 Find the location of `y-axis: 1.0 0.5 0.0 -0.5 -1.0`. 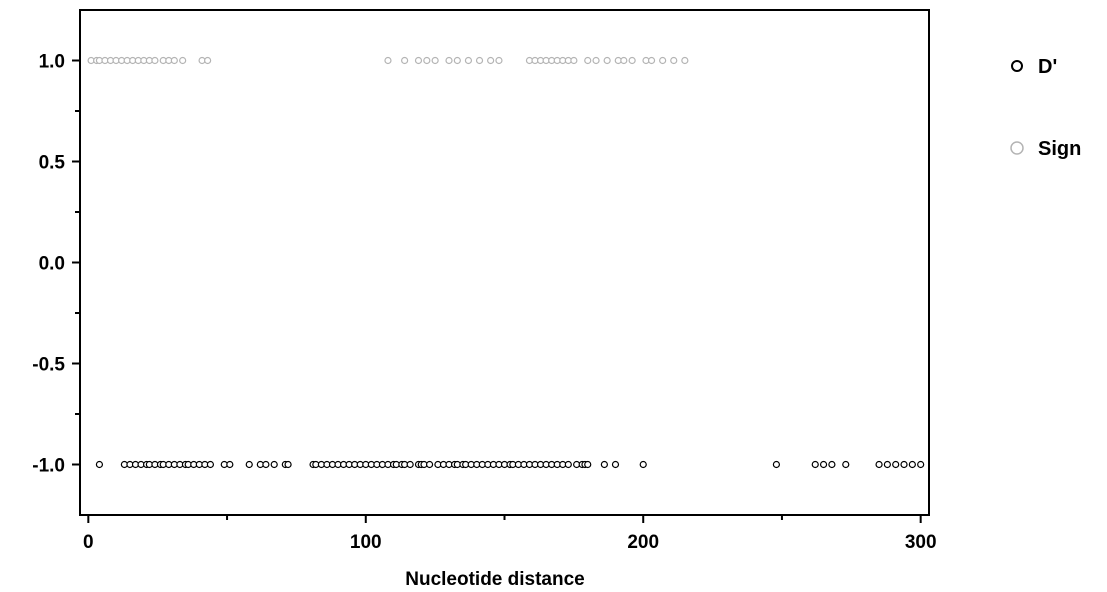

y-axis: 1.0 0.5 0.0 -0.5 -1.0 is located at coordinates (56, 264).